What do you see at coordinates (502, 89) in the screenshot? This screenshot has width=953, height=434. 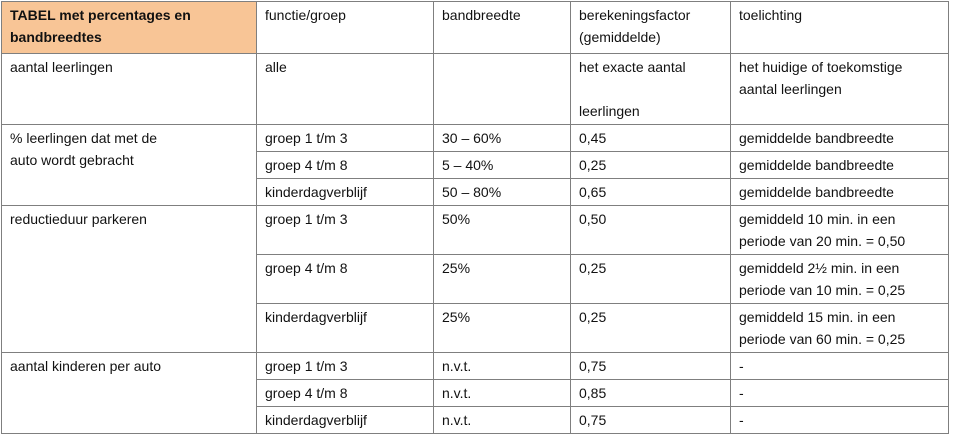 I see `cell-bandwidth` at bounding box center [502, 89].